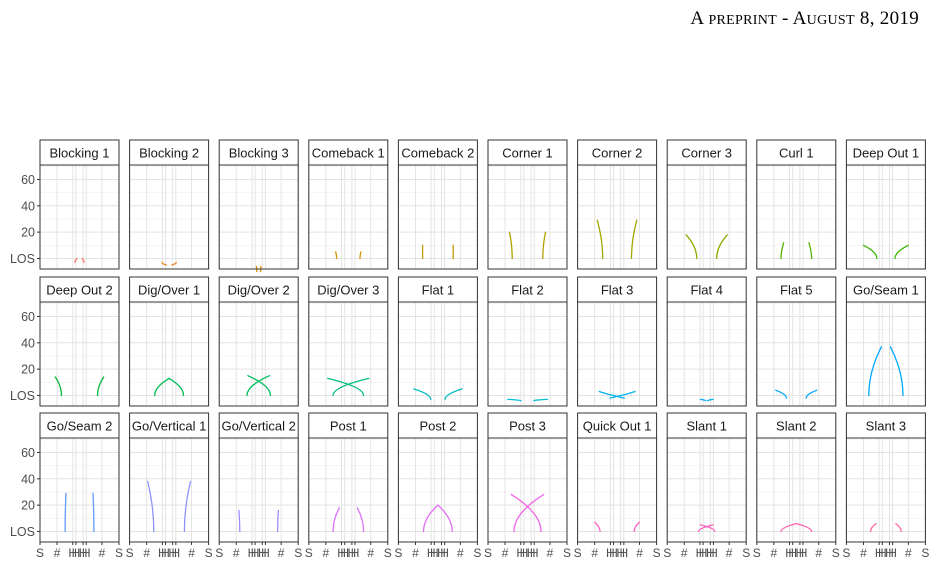  What do you see at coordinates (706, 153) in the screenshot?
I see `facet-title: Corner 3` at bounding box center [706, 153].